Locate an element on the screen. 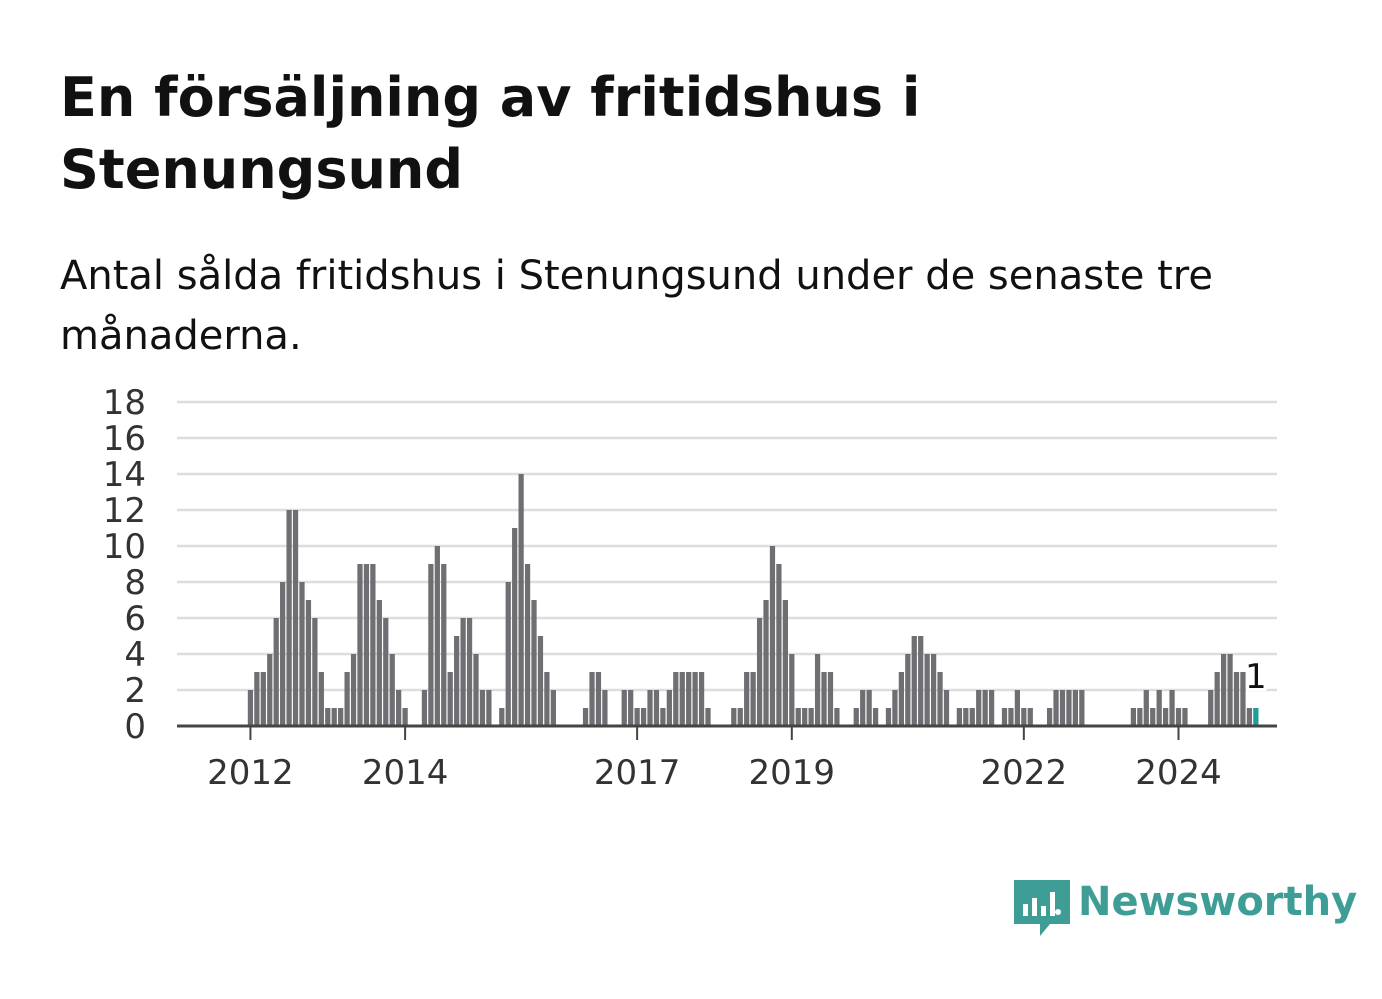 The image size is (1382, 999). y-tick-label: 16 is located at coordinates (124, 439).